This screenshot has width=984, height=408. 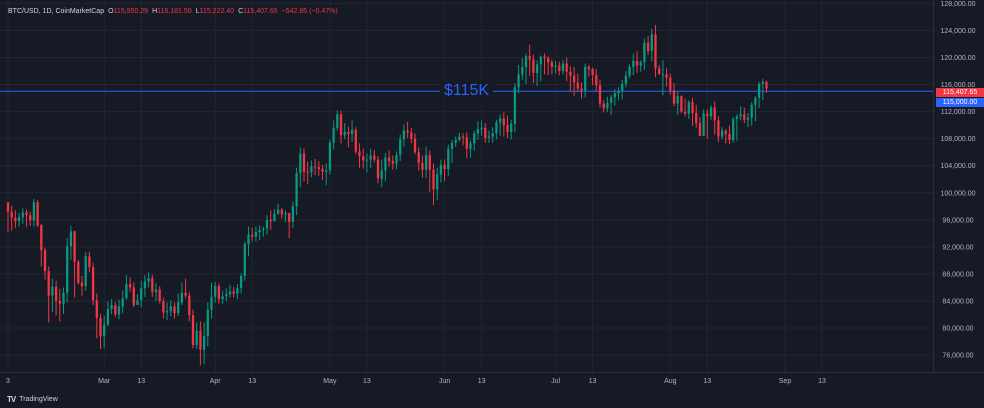 I want to click on price-tick-label: 84,000.00, so click(x=957, y=301).